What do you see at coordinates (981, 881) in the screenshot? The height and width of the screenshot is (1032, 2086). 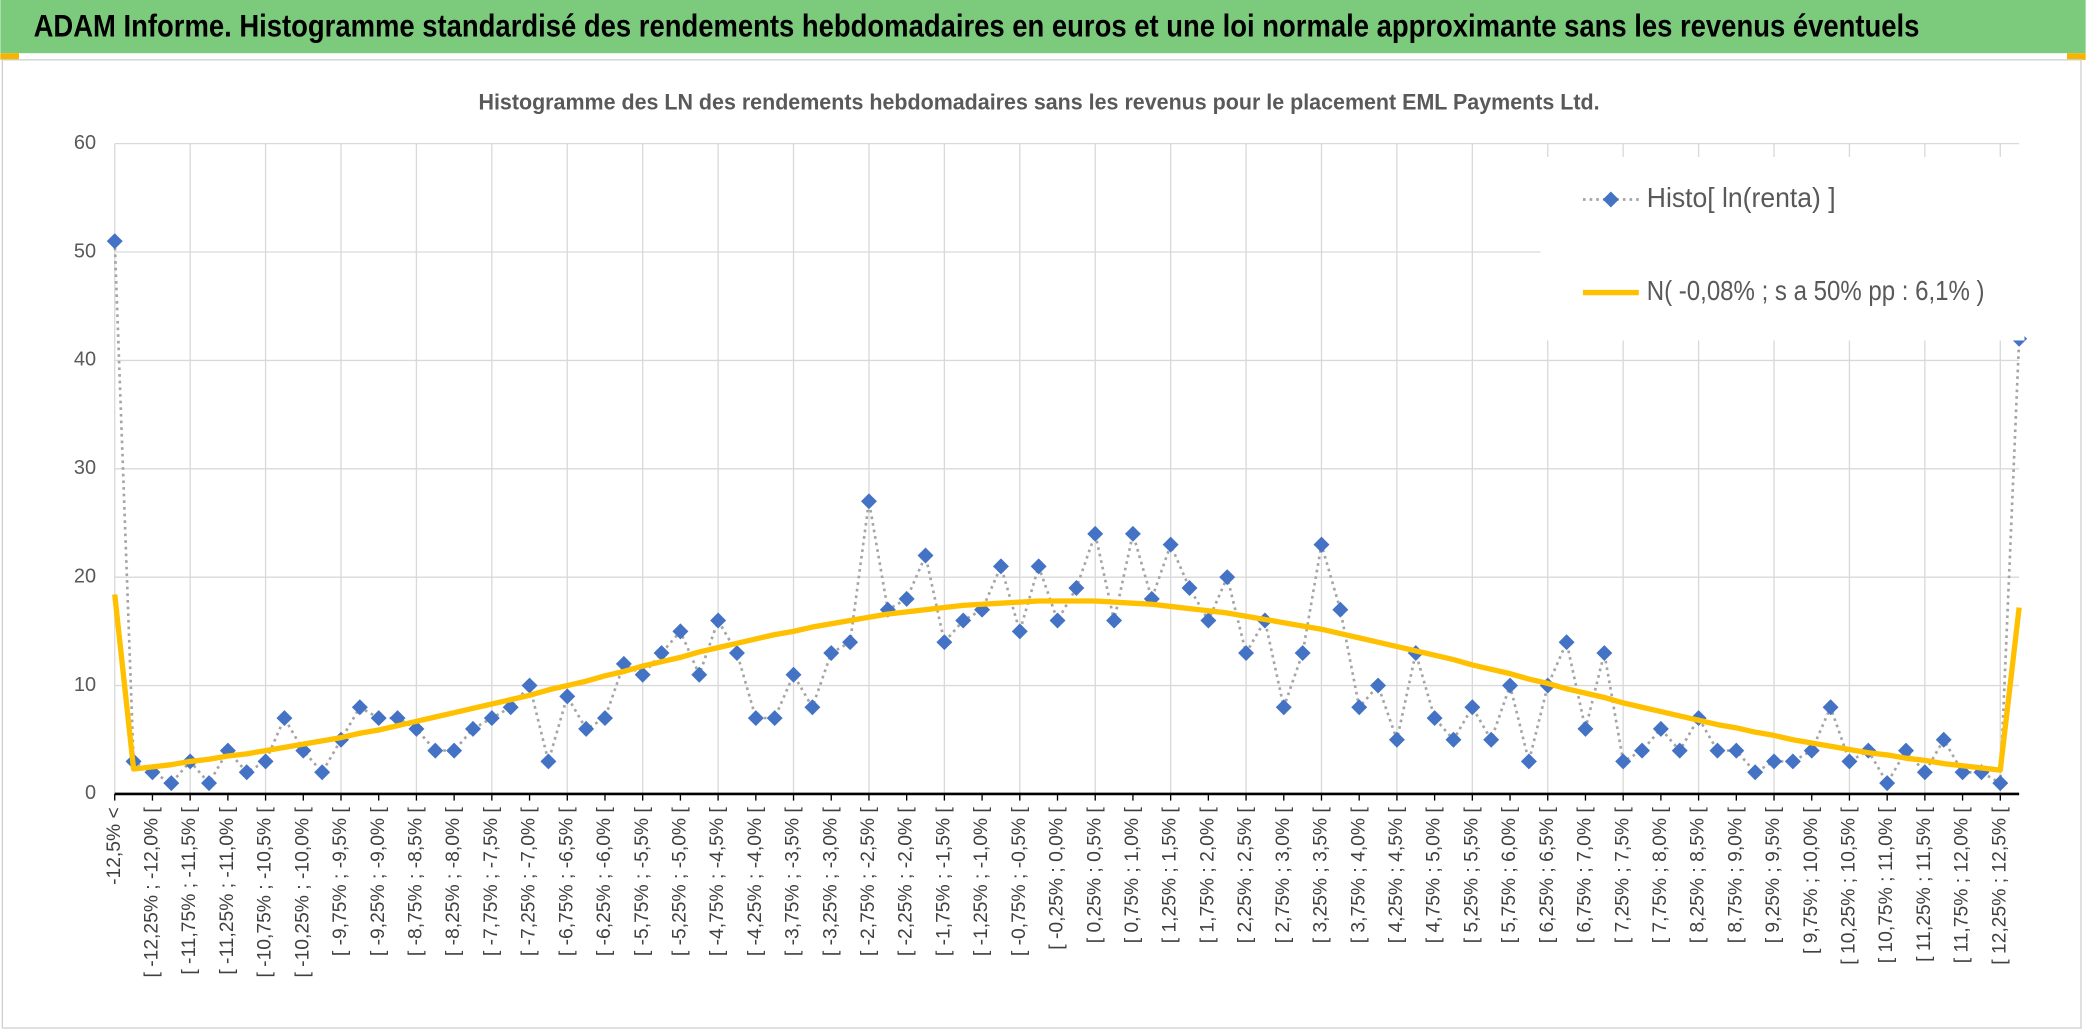 I see `x-tick-label: [ -1,25% ; -1,0% [` at bounding box center [981, 881].